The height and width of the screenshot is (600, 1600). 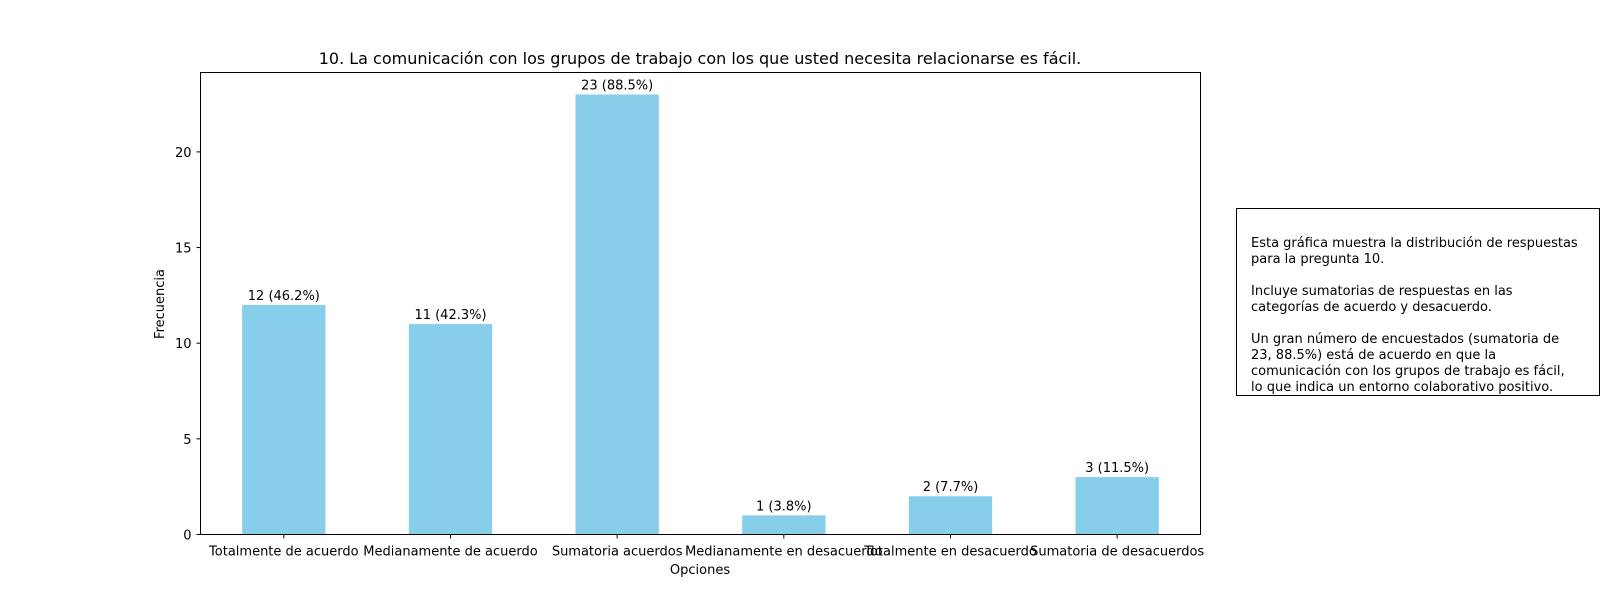 I want to click on x-axis-label: Opciones, so click(x=700, y=570).